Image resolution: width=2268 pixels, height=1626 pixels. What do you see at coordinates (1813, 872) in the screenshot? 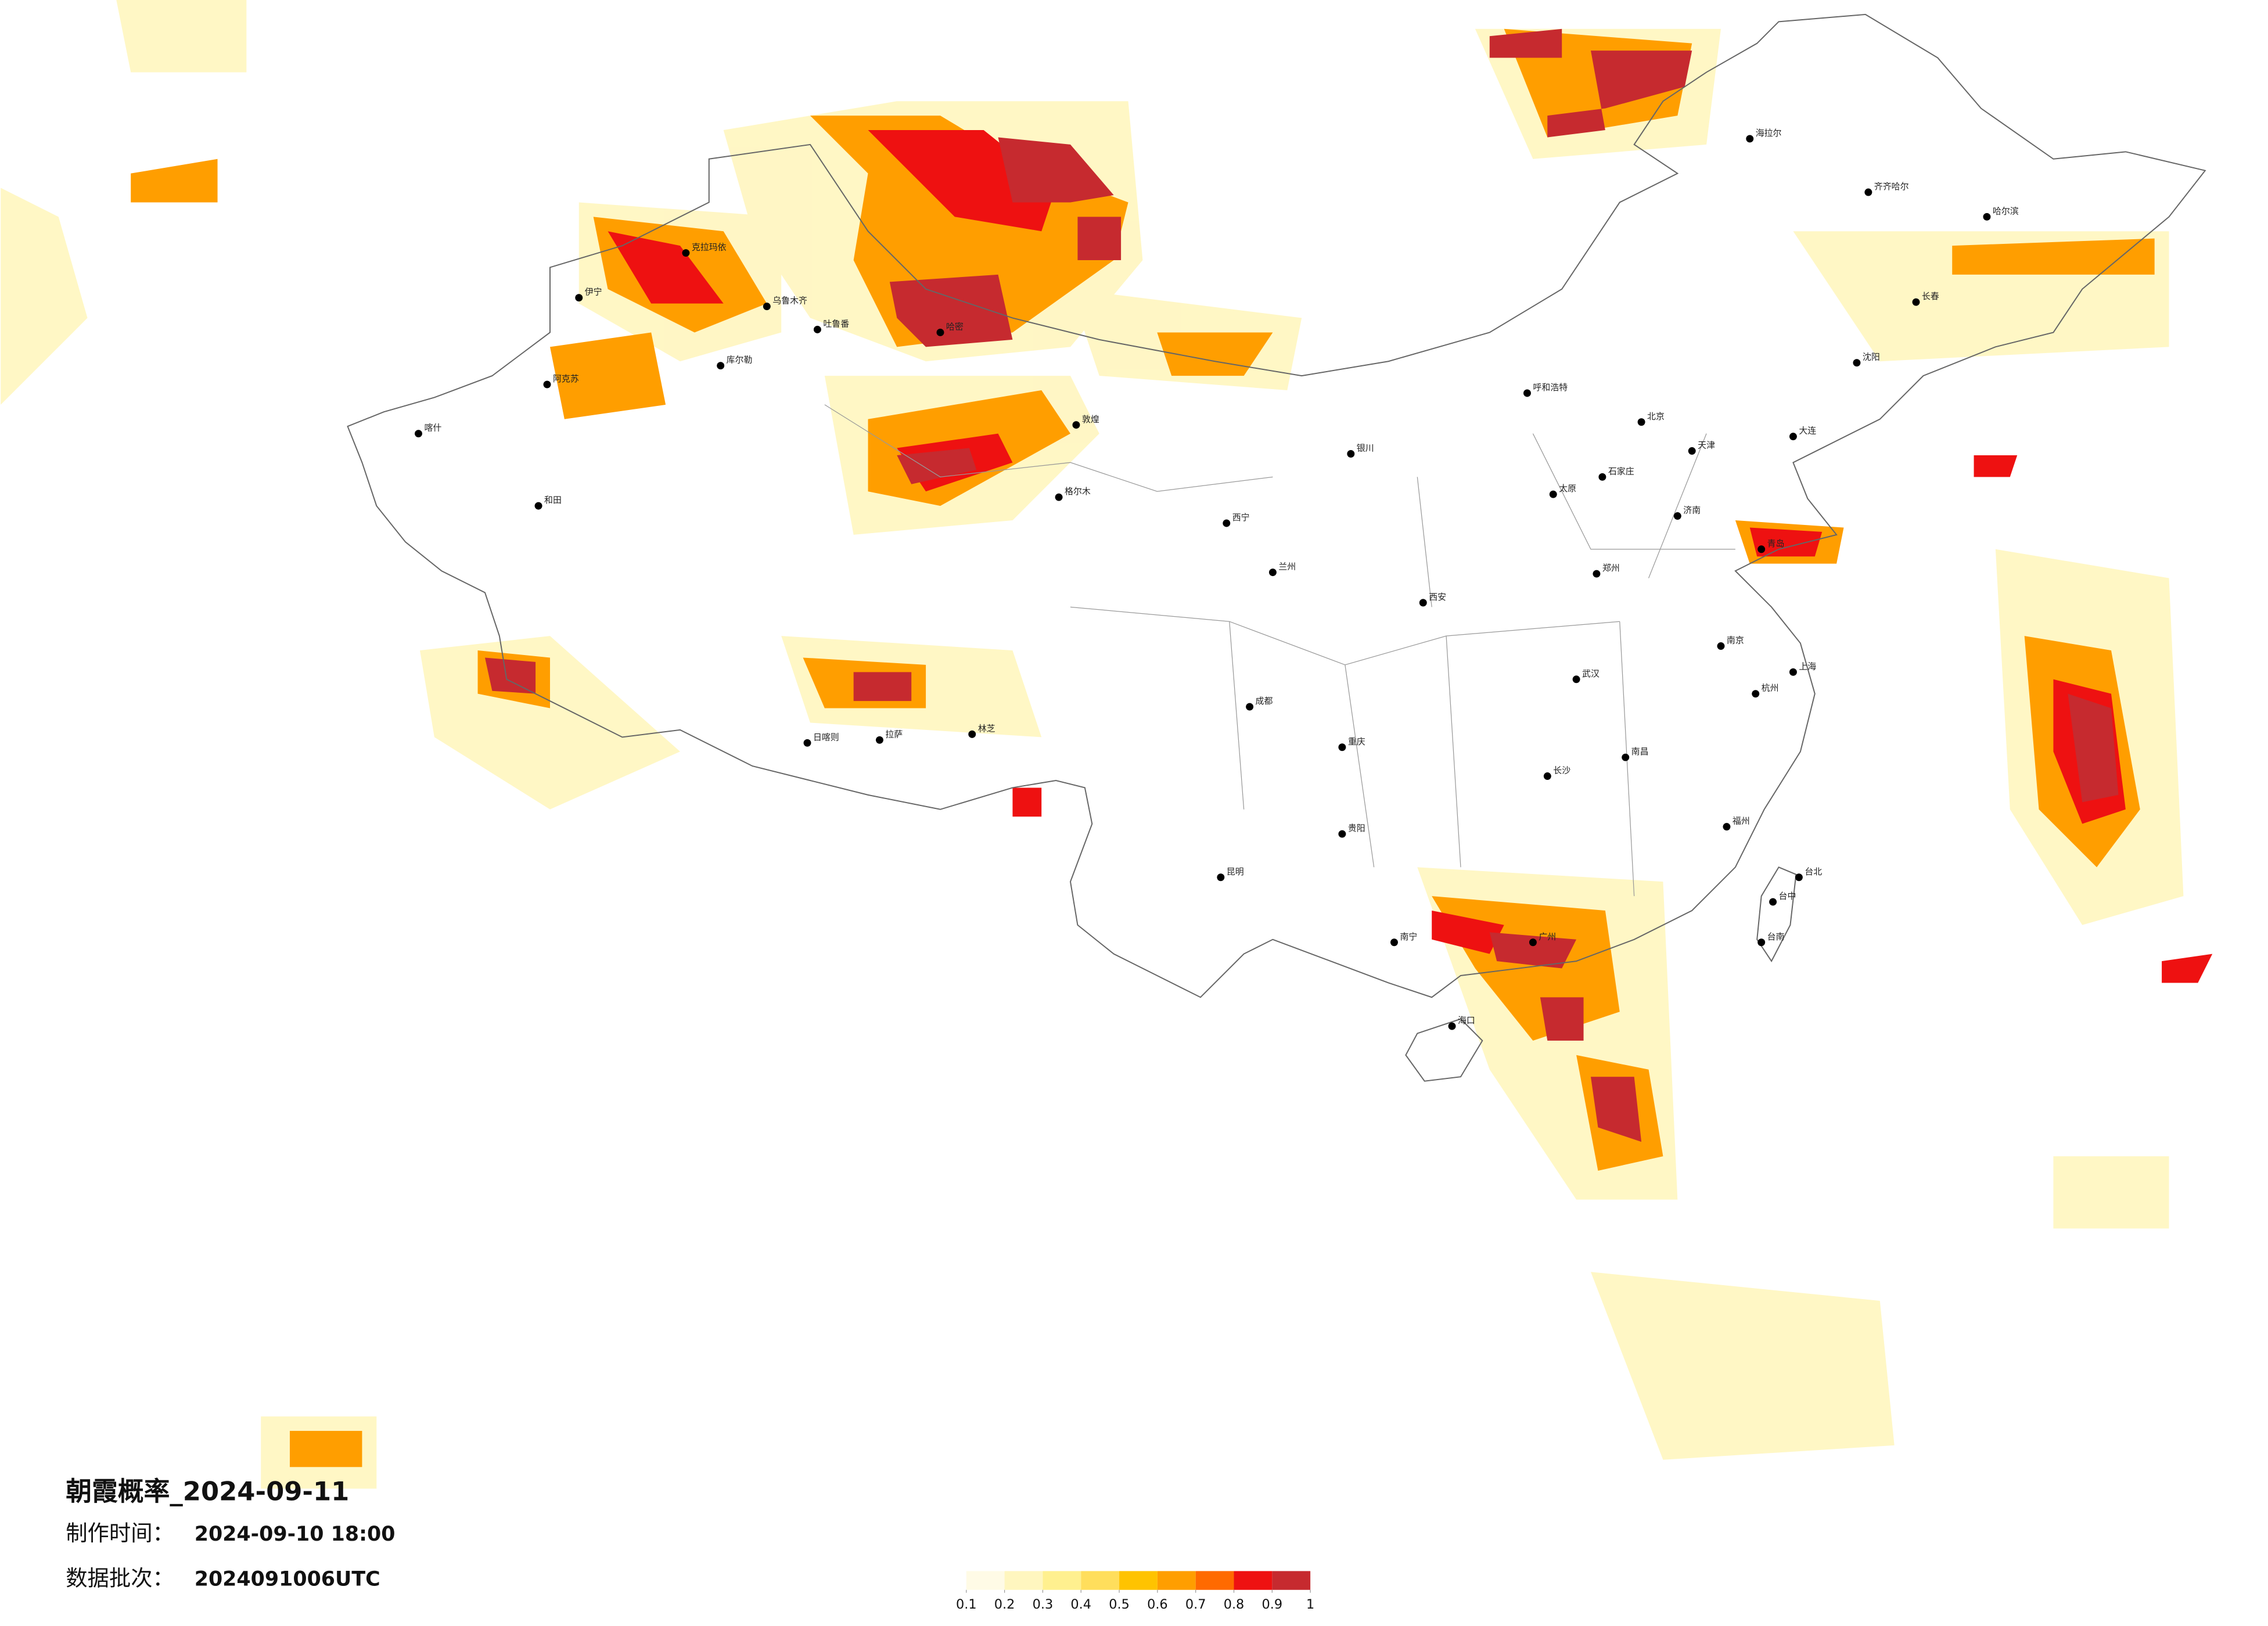
I see `city-label: 台北` at bounding box center [1813, 872].